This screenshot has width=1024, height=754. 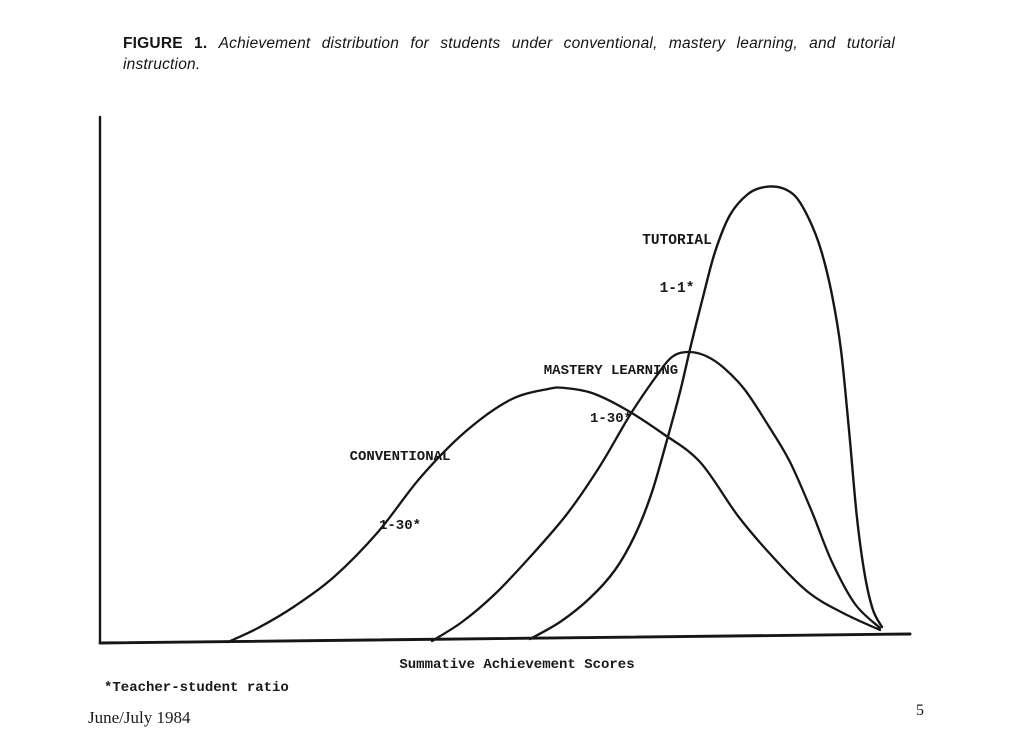 What do you see at coordinates (611, 371) in the screenshot?
I see `curve-label-mastery-name: MASTERY LEARNING` at bounding box center [611, 371].